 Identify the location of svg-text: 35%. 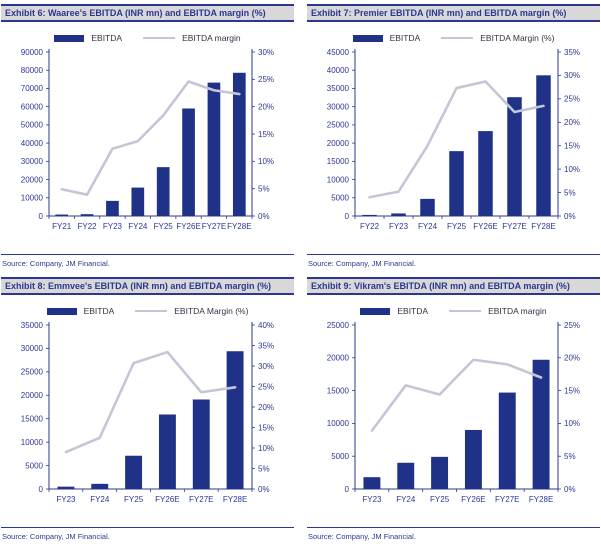
(266, 345).